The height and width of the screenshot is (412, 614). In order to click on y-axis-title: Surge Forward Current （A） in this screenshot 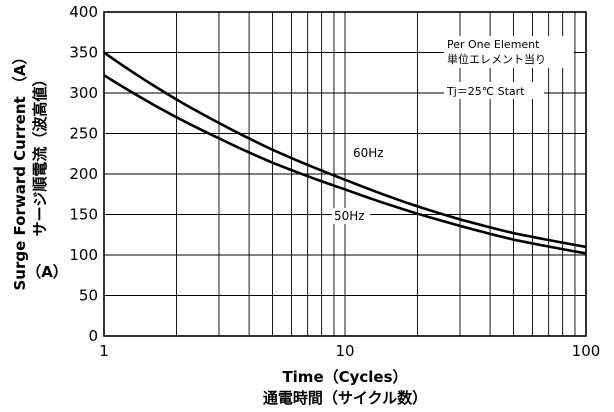, I will do `click(20, 169)`.